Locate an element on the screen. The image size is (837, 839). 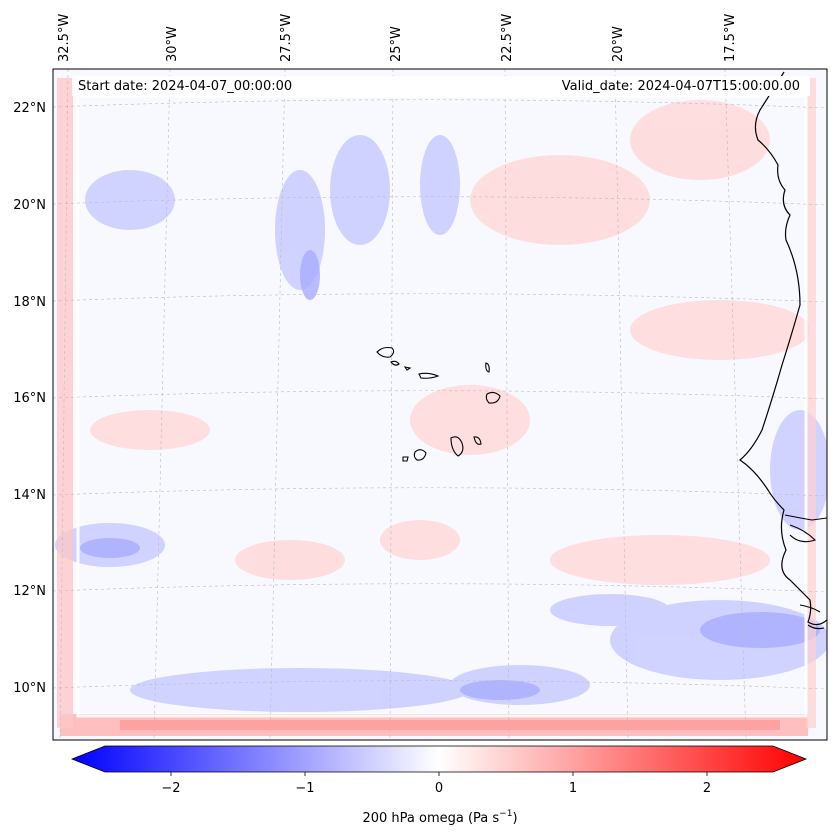
island-boa-vista is located at coordinates (493, 397).